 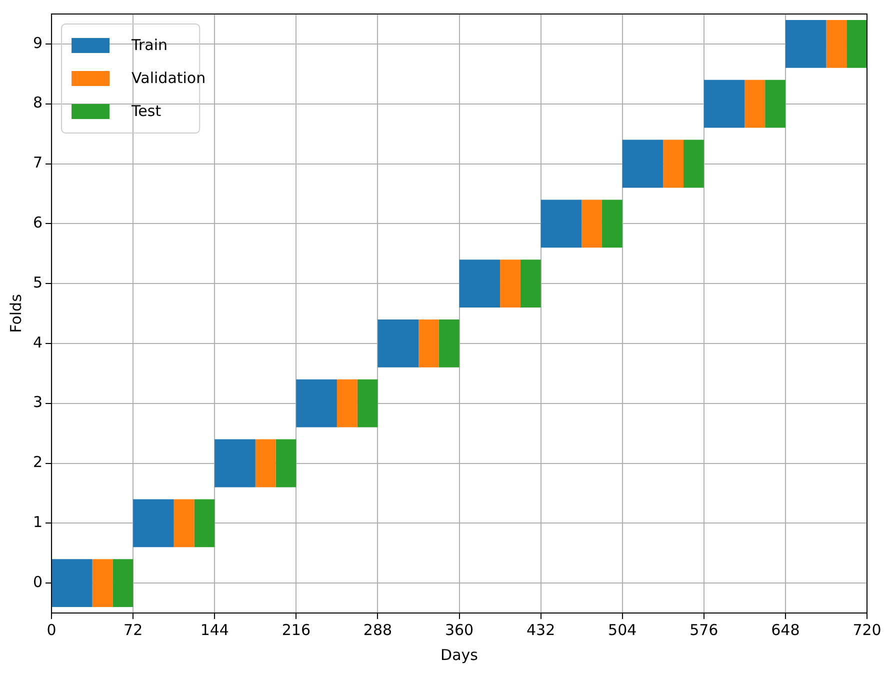 I want to click on x-tick-label: 144, so click(x=214, y=629).